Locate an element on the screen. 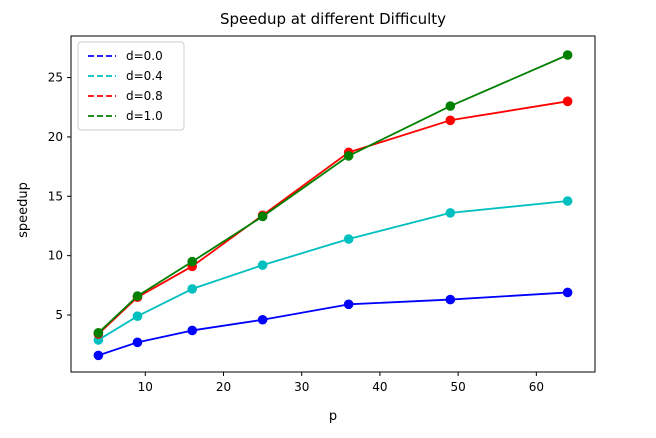 The height and width of the screenshot is (438, 656). series-line is located at coordinates (333, 324).